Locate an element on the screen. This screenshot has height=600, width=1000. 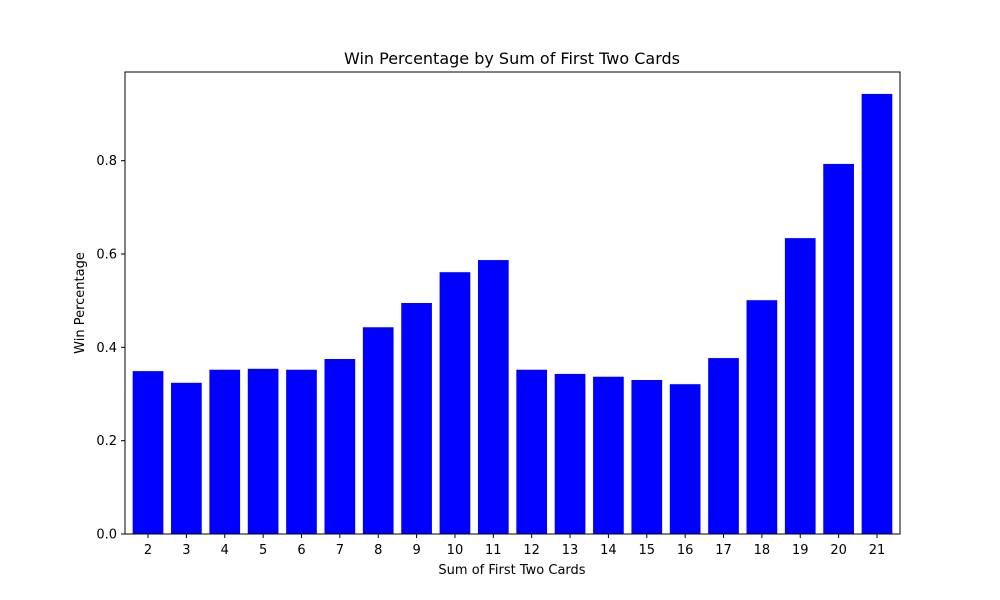
y-axis-ticks: 0.0 0.2 0.4 0.6 0.8 is located at coordinates (110, 348).